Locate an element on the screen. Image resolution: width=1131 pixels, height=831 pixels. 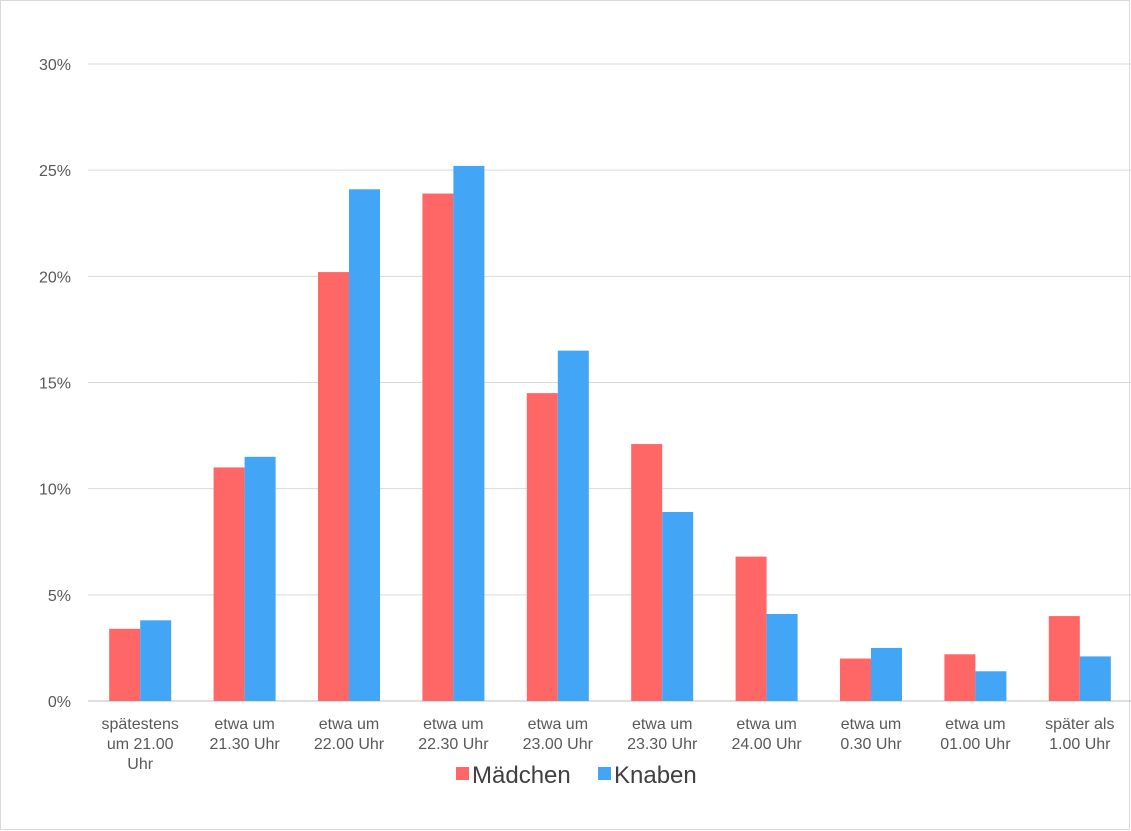
x-category-label: etwa um 22.00 Uhr is located at coordinates (349, 734).